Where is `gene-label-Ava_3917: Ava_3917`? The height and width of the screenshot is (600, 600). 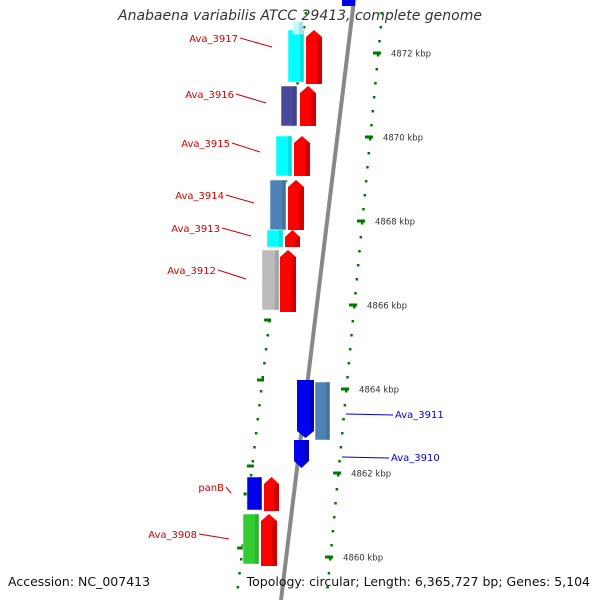 gene-label-Ava_3917: Ava_3917 is located at coordinates (213, 39).